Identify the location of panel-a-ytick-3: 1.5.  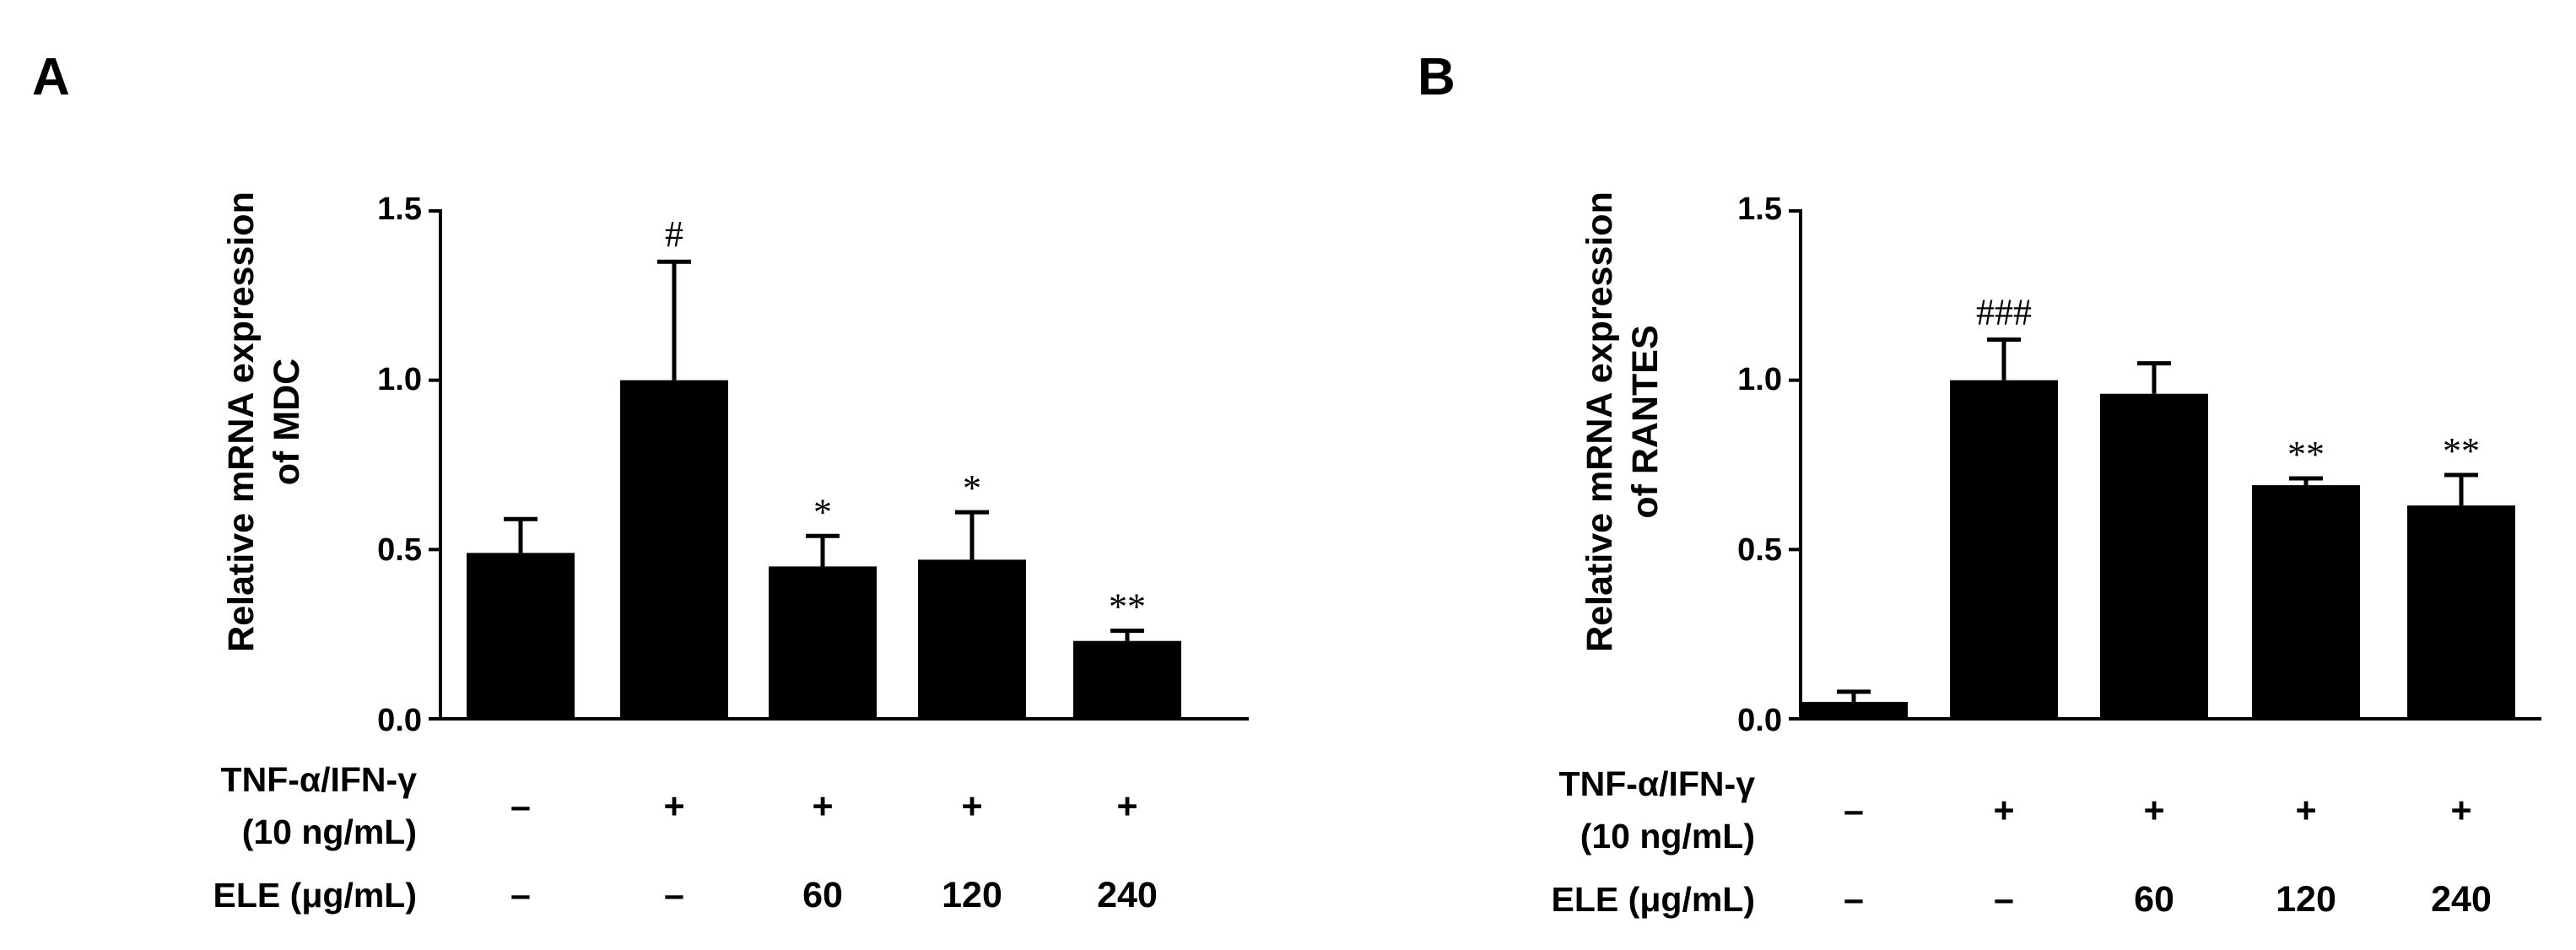
(399, 209).